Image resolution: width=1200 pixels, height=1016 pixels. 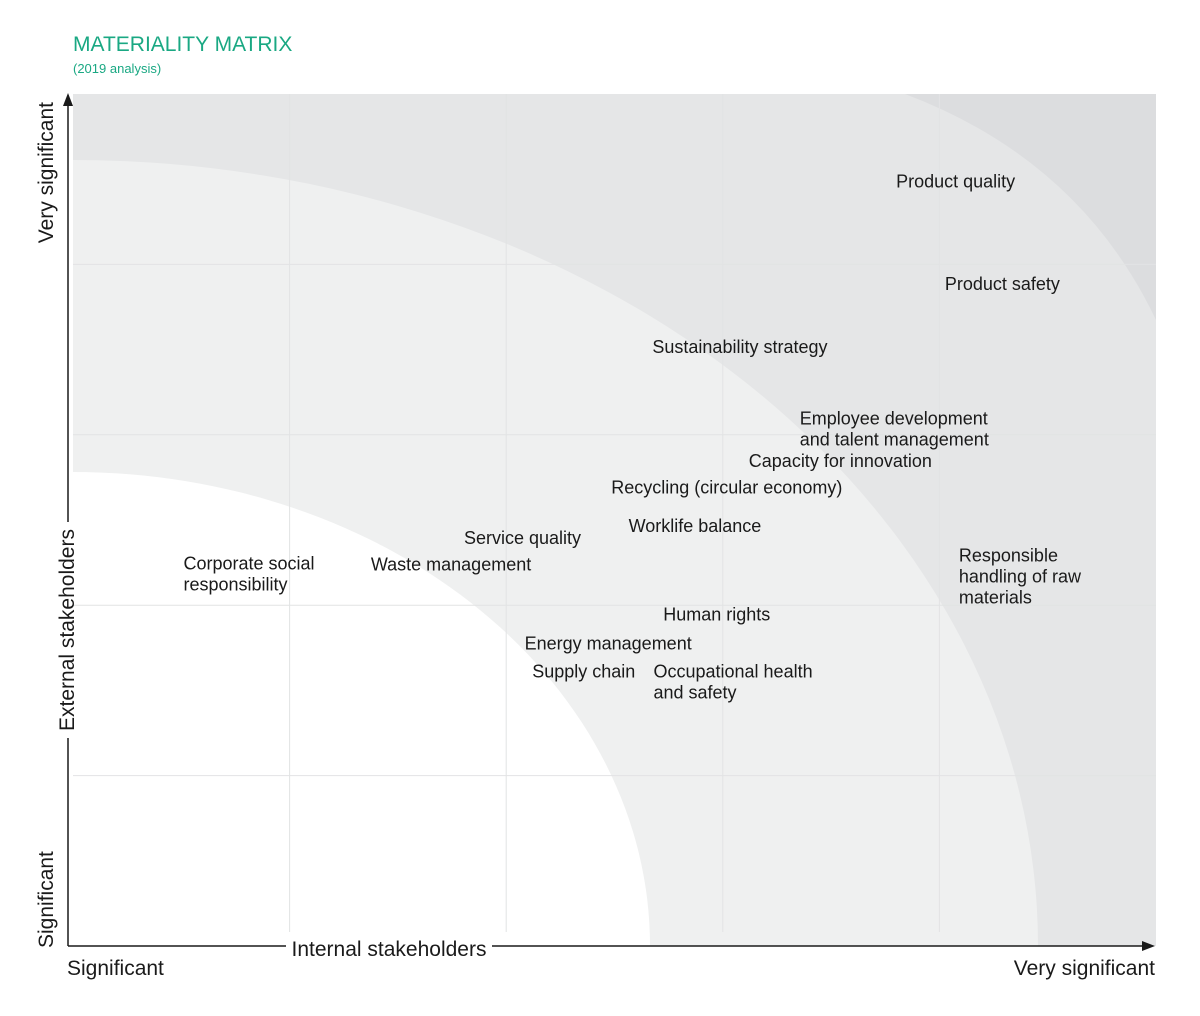 I want to click on topic-label: Worklife balance, so click(x=695, y=526).